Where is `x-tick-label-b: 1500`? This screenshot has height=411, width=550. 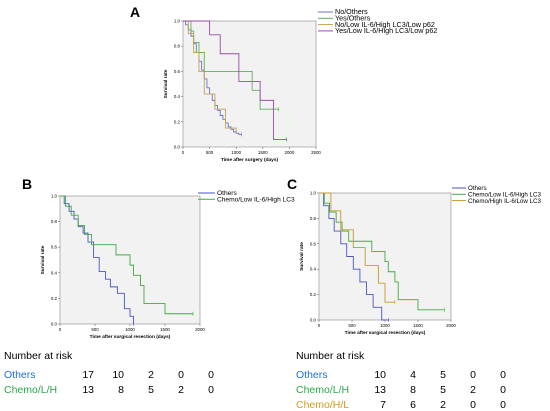 x-tick-label-b: 1500 is located at coordinates (165, 329).